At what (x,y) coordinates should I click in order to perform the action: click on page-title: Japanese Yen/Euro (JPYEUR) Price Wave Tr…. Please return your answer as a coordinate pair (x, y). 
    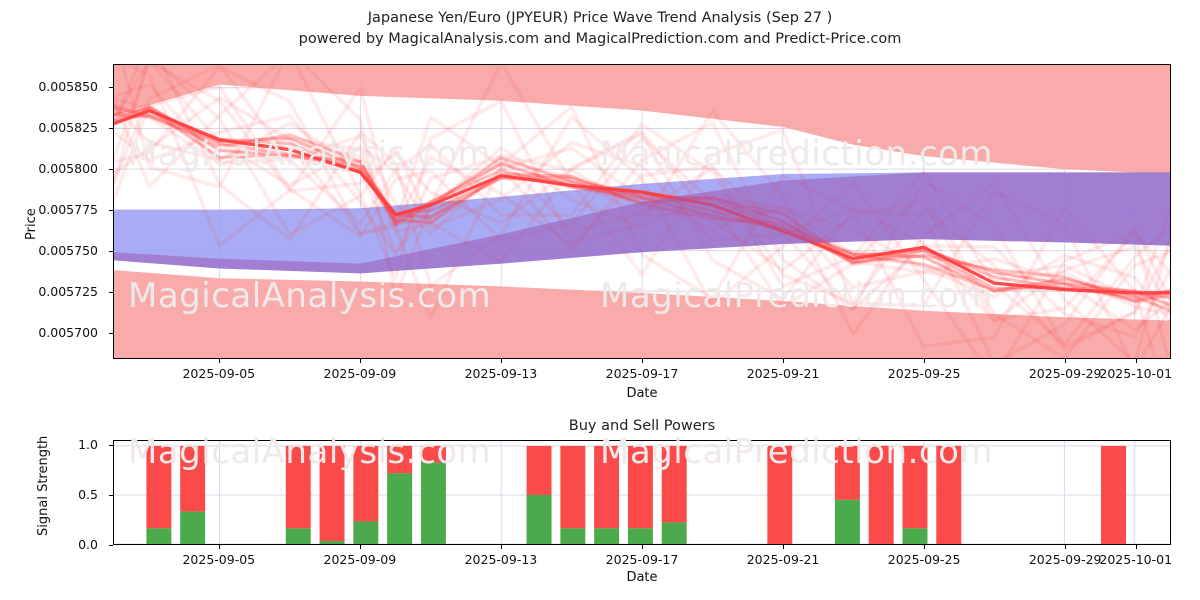
    Looking at the image, I should click on (600, 18).